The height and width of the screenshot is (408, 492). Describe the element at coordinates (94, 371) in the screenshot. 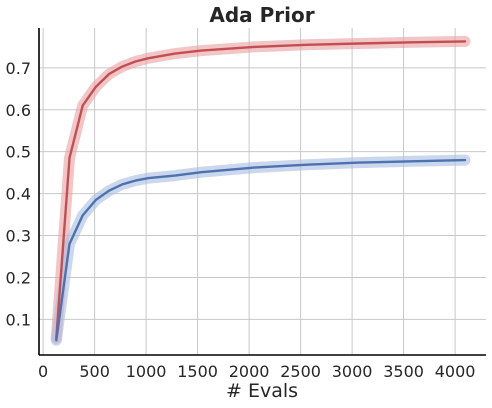

I see `x-tick-label: 500` at that location.